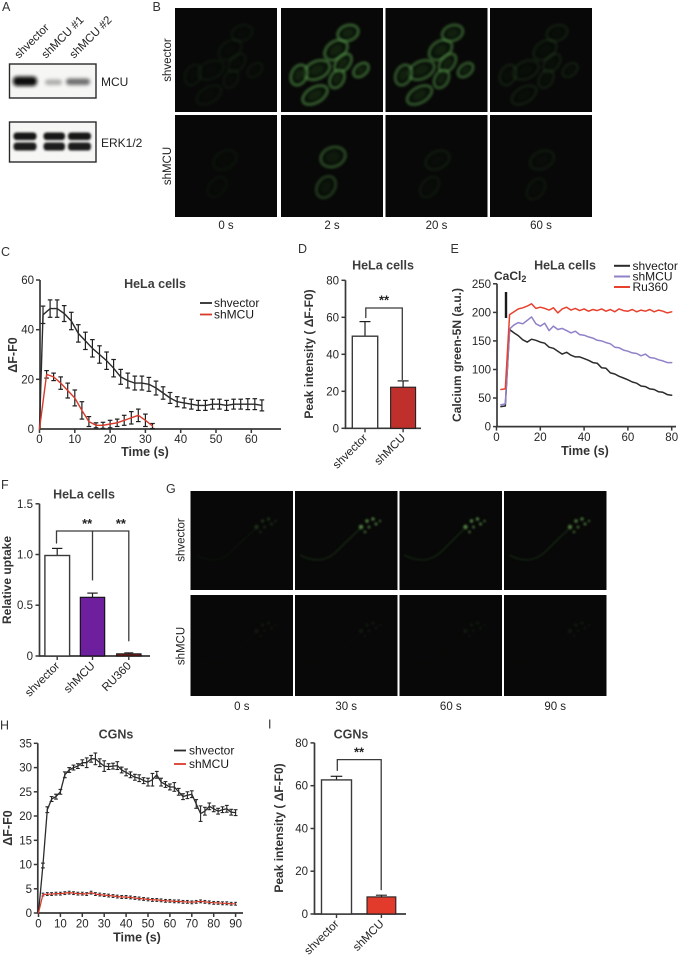 This screenshot has width=685, height=965. I want to click on svg-text: E, so click(455, 249).